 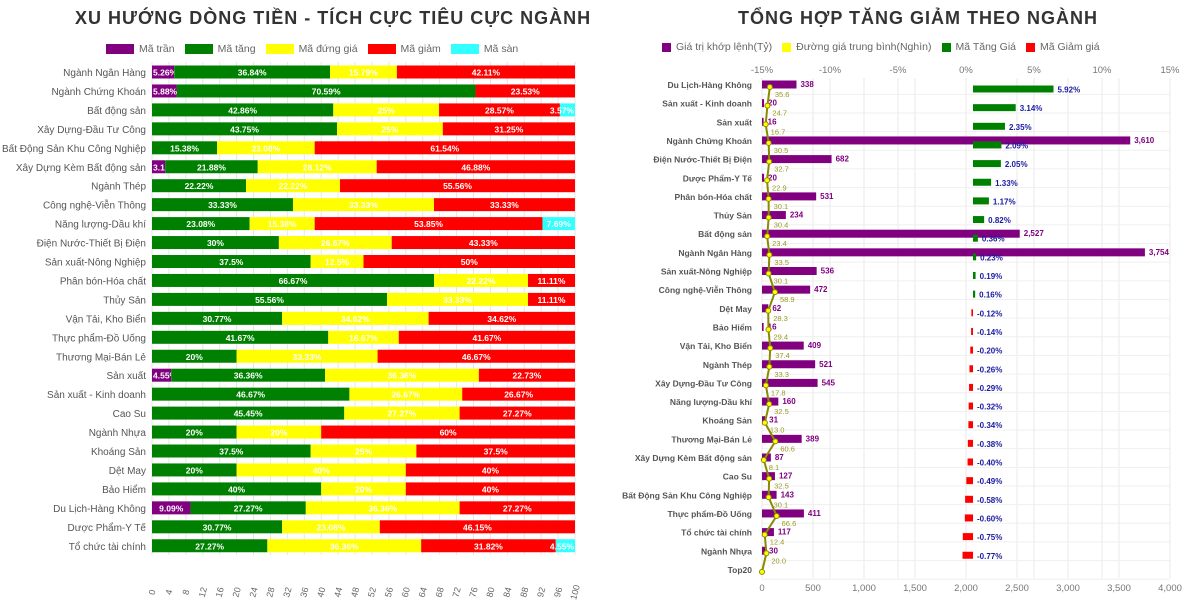 I want to click on data-label: 23.53%, so click(x=525, y=91).